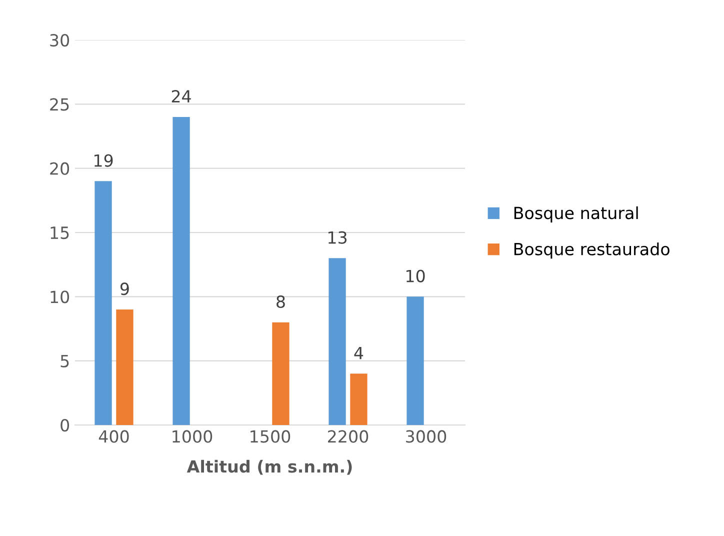  Describe the element at coordinates (124, 289) in the screenshot. I see `data-label: 9` at that location.